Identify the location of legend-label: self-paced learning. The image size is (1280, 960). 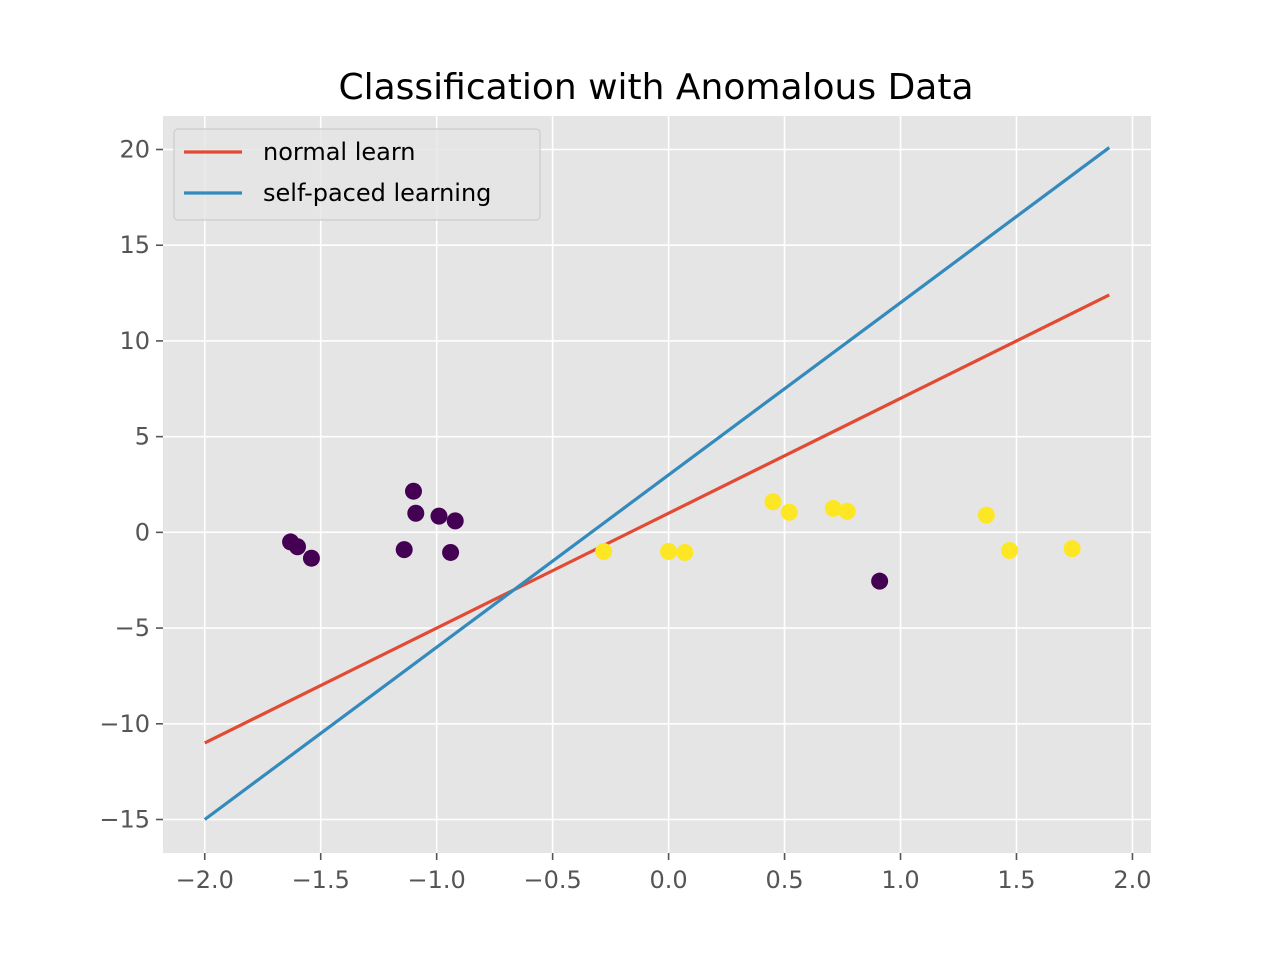
(377, 193).